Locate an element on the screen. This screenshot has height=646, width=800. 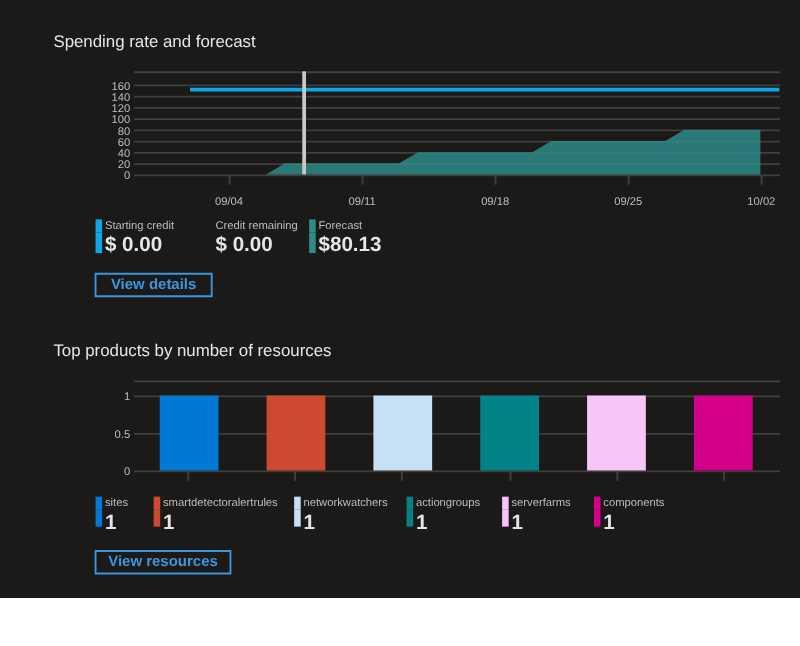
text: $80.13 is located at coordinates (350, 246).